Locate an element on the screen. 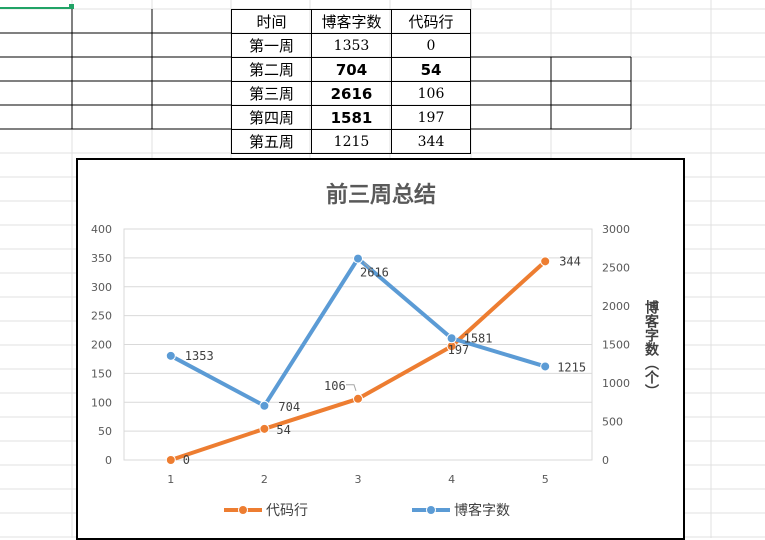 This screenshot has width=765, height=540. y-right-tick-label: 3000 is located at coordinates (616, 229).